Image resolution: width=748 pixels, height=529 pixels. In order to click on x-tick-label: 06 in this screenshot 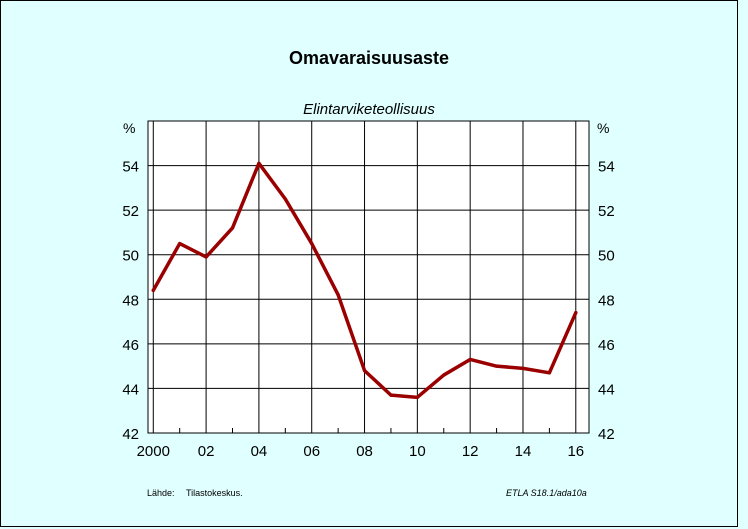, I will do `click(311, 451)`.